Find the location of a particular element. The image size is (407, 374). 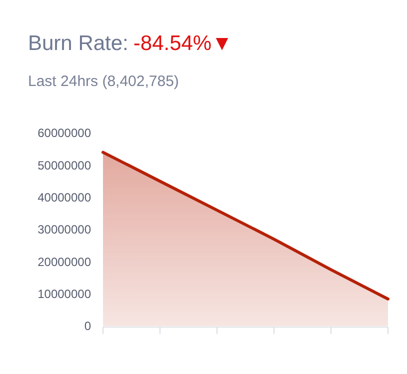

y-tick-label: 60000000 is located at coordinates (65, 133).